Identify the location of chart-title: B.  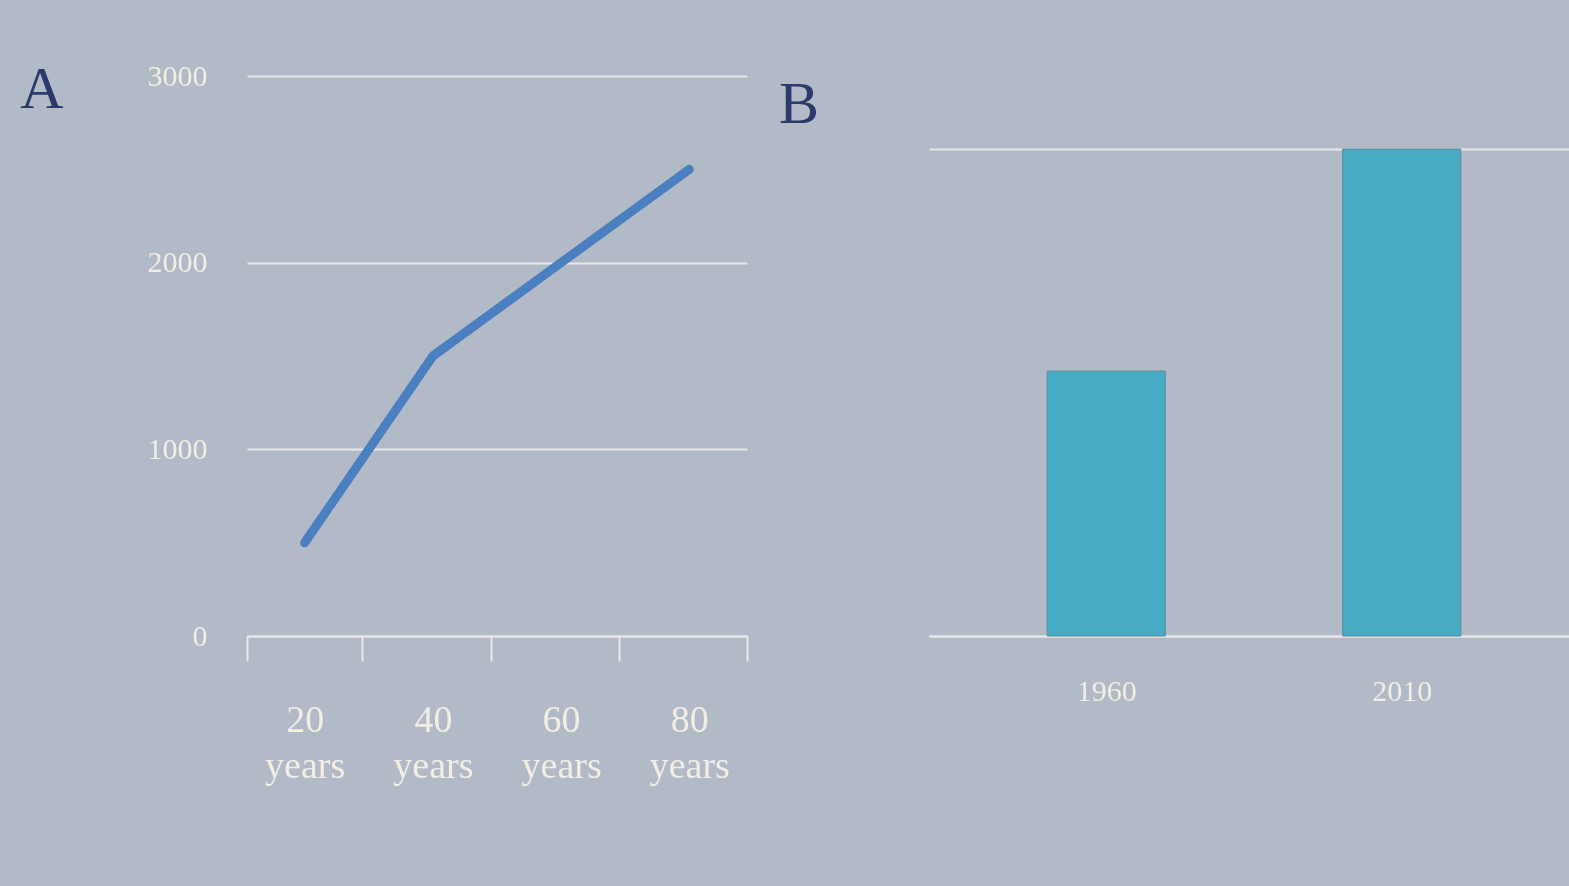
(798, 103).